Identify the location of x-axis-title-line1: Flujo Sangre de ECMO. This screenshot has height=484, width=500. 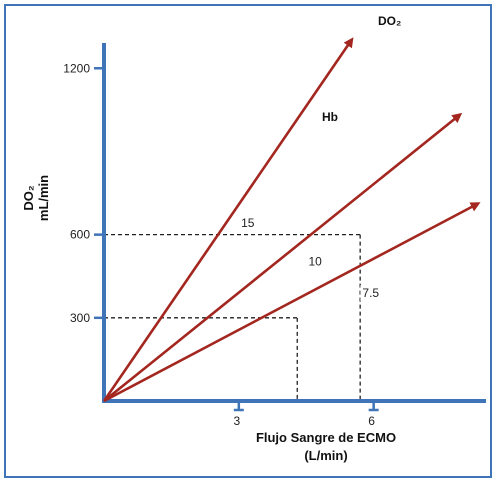
(326, 437).